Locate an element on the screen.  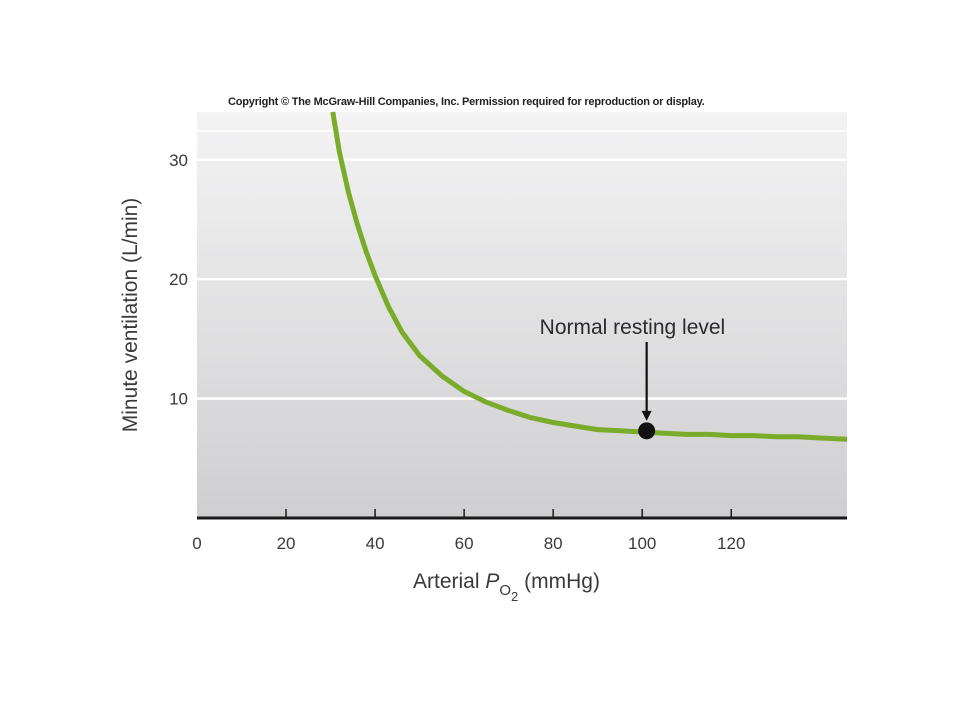
x-tick-label: 20 is located at coordinates (286, 543).